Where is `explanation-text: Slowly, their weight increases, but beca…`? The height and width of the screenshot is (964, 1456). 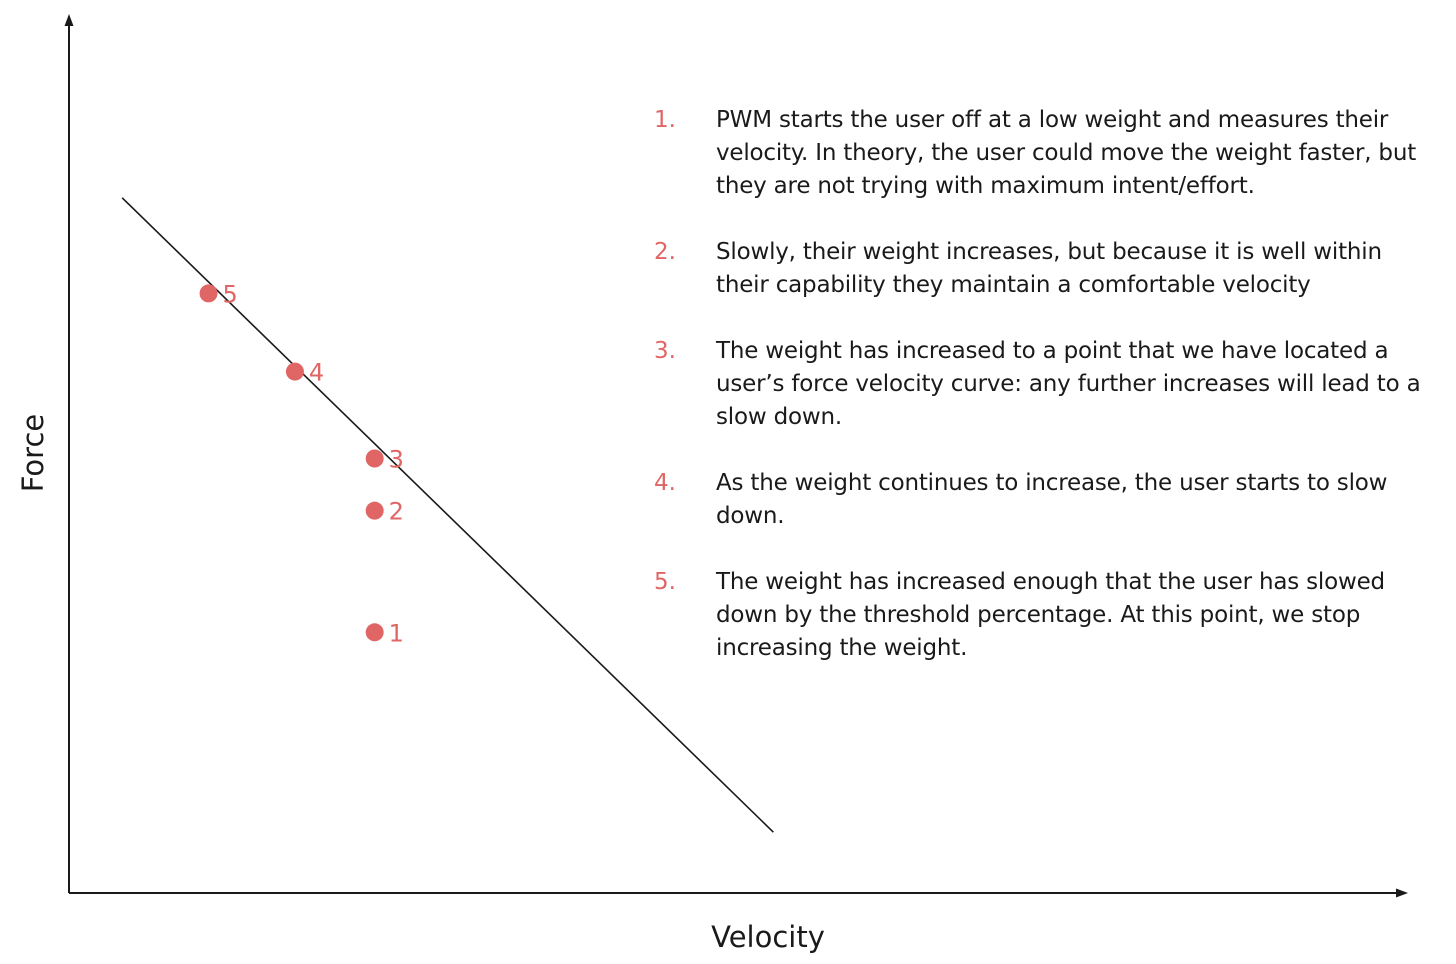 explanation-text: Slowly, their weight increases, but beca… is located at coordinates (1049, 268).